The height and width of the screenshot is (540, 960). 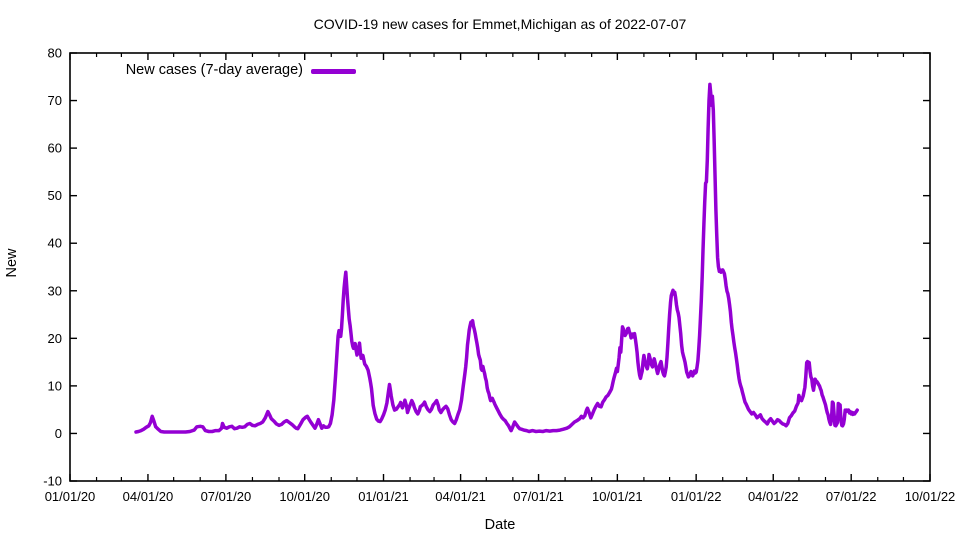 What do you see at coordinates (12, 263) in the screenshot?
I see `y-axis-label: New` at bounding box center [12, 263].